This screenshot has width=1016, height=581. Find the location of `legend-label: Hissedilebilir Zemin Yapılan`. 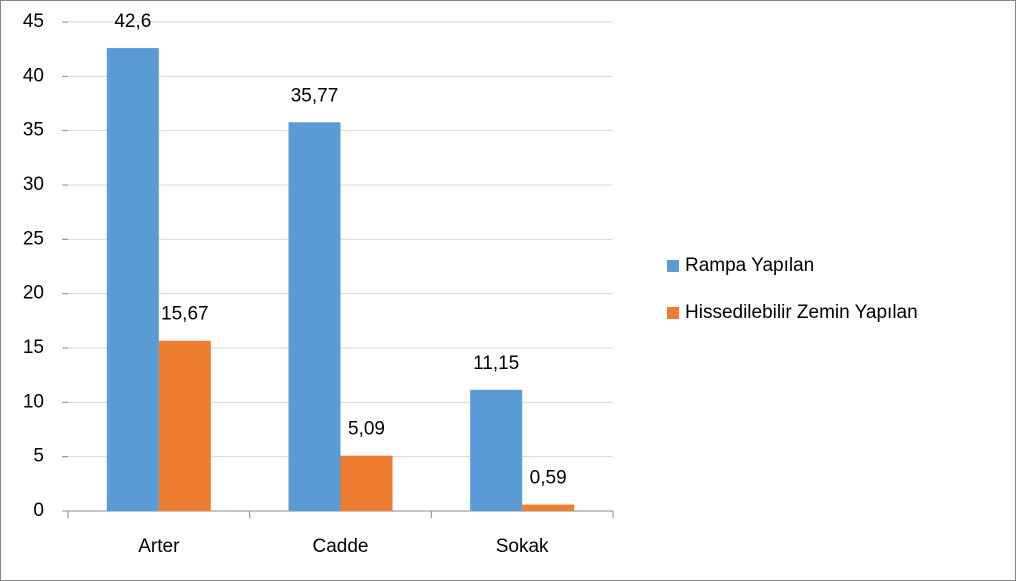

legend-label: Hissedilebilir Zemin Yapılan is located at coordinates (801, 312).